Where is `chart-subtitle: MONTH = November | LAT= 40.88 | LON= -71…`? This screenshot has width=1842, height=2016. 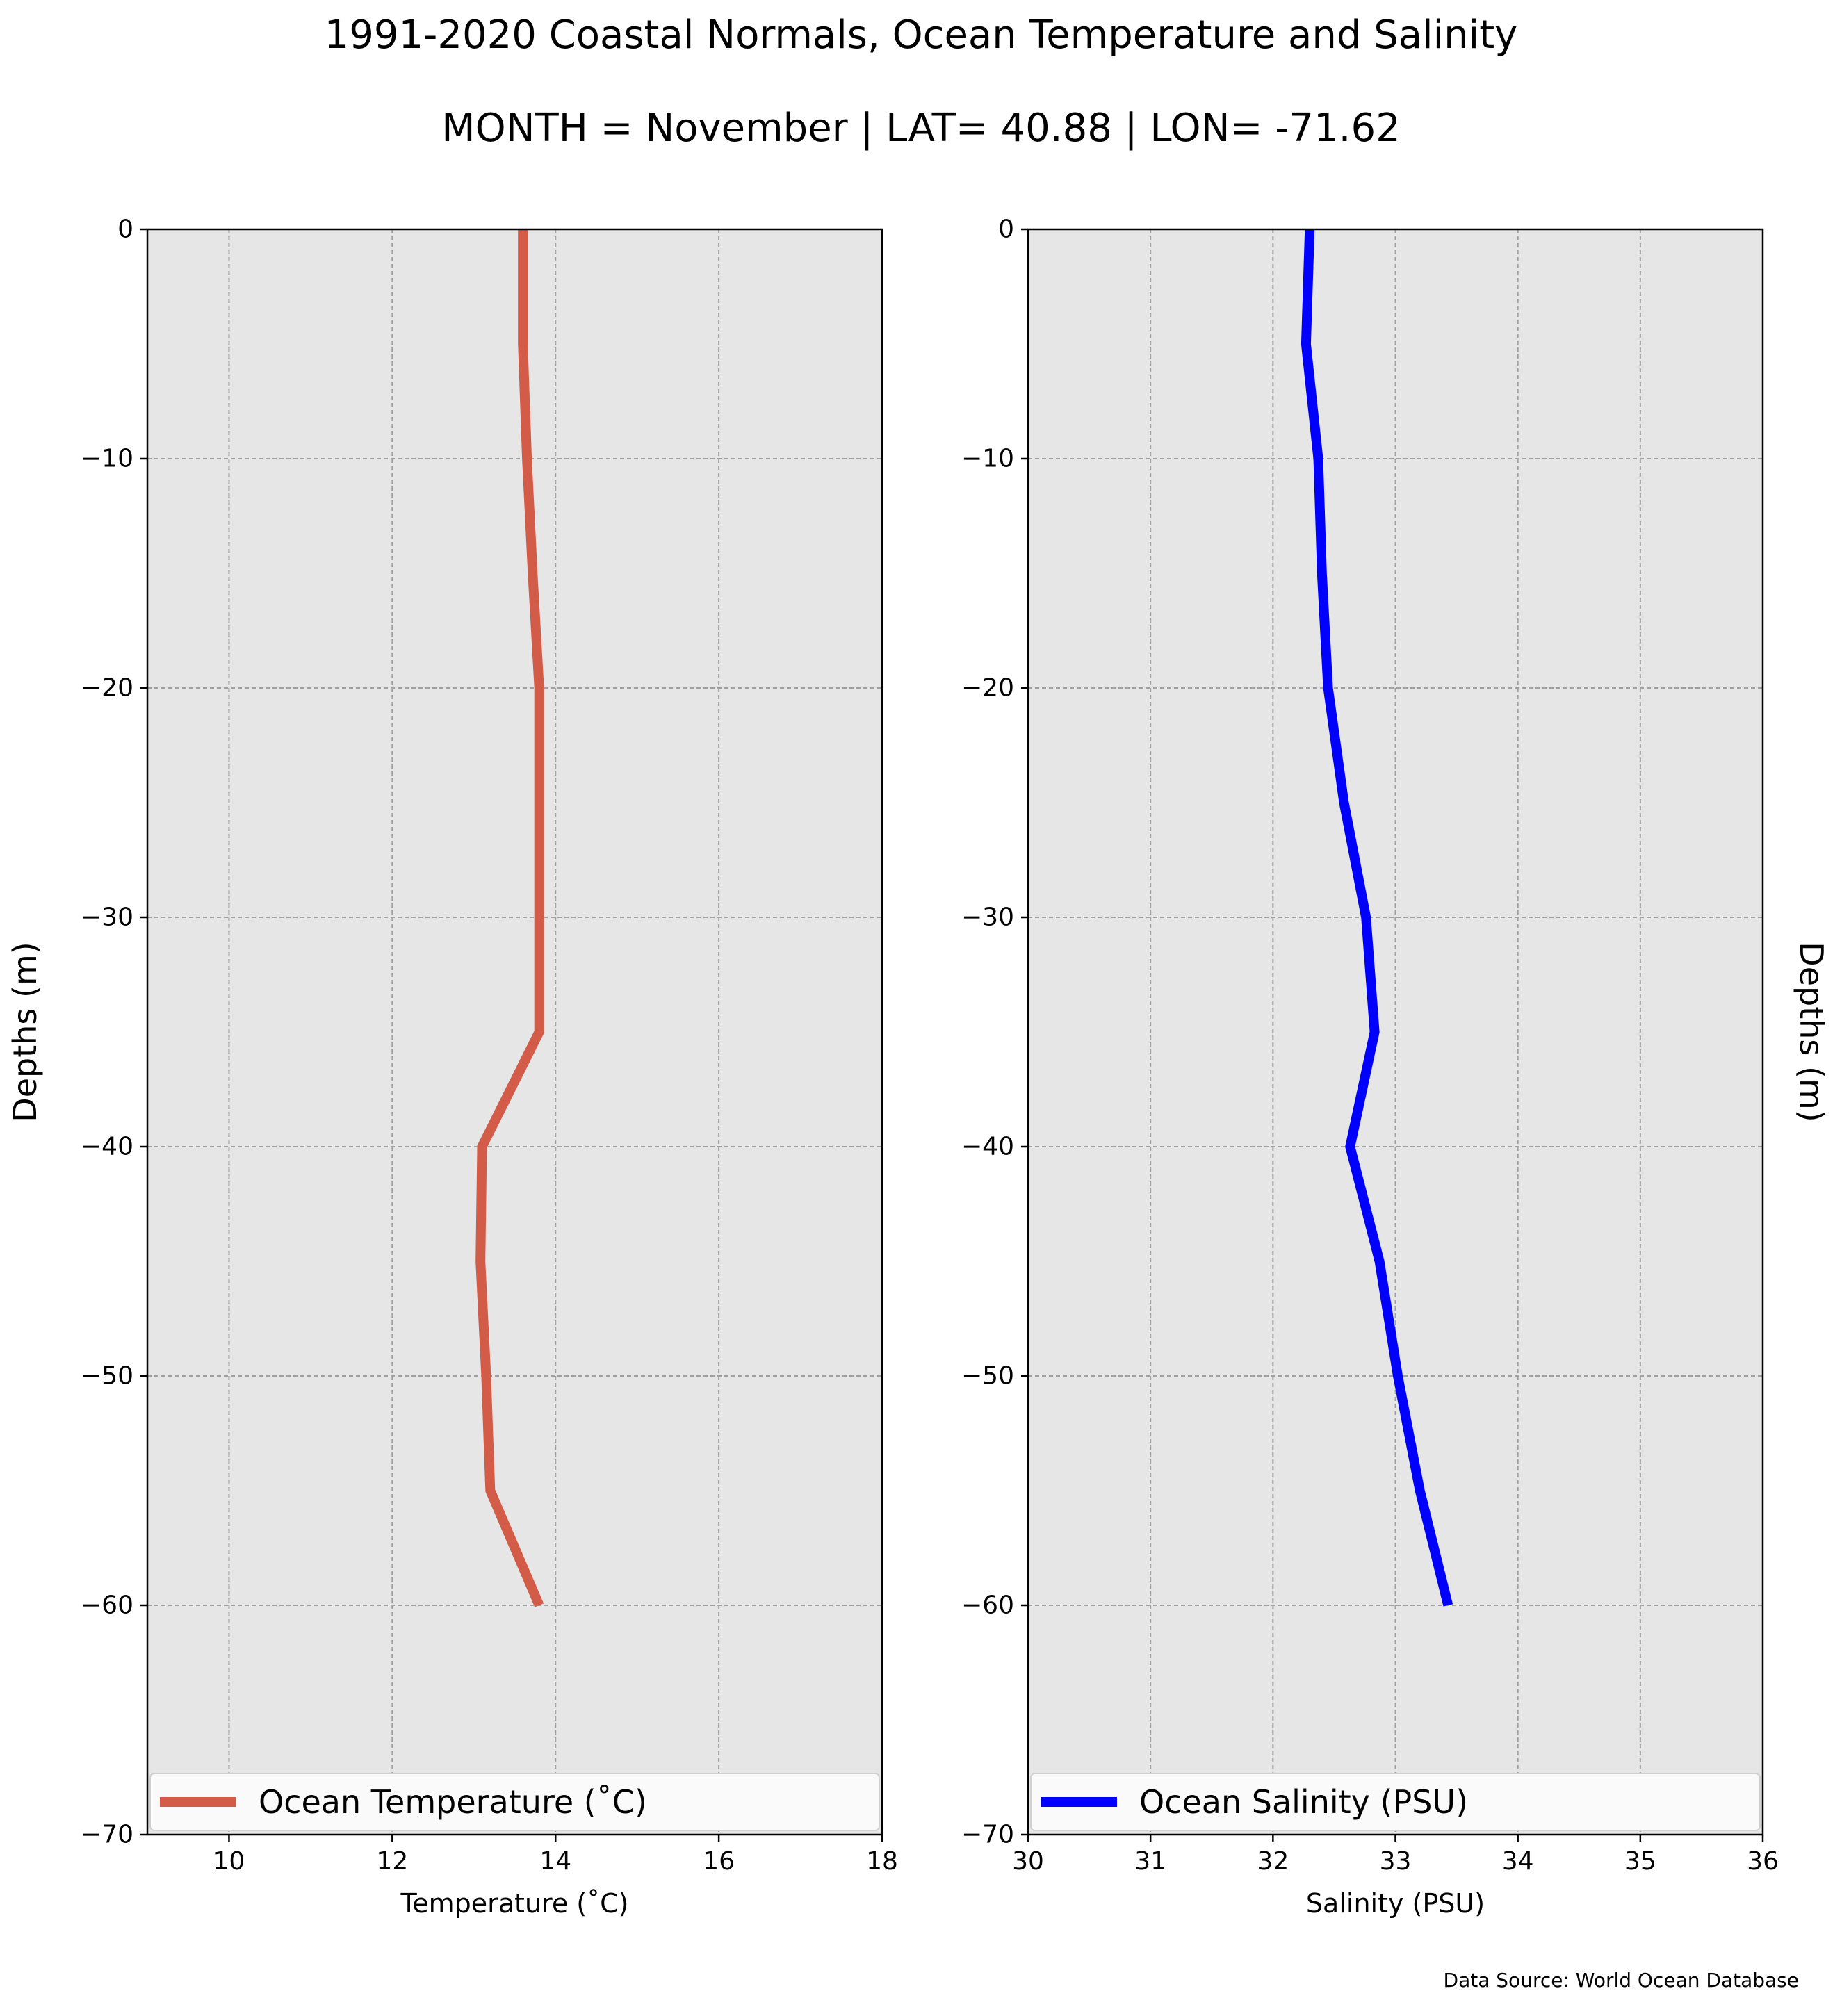
chart-subtitle: MONTH = November | LAT= 40.88 | LON= -71… is located at coordinates (921, 128).